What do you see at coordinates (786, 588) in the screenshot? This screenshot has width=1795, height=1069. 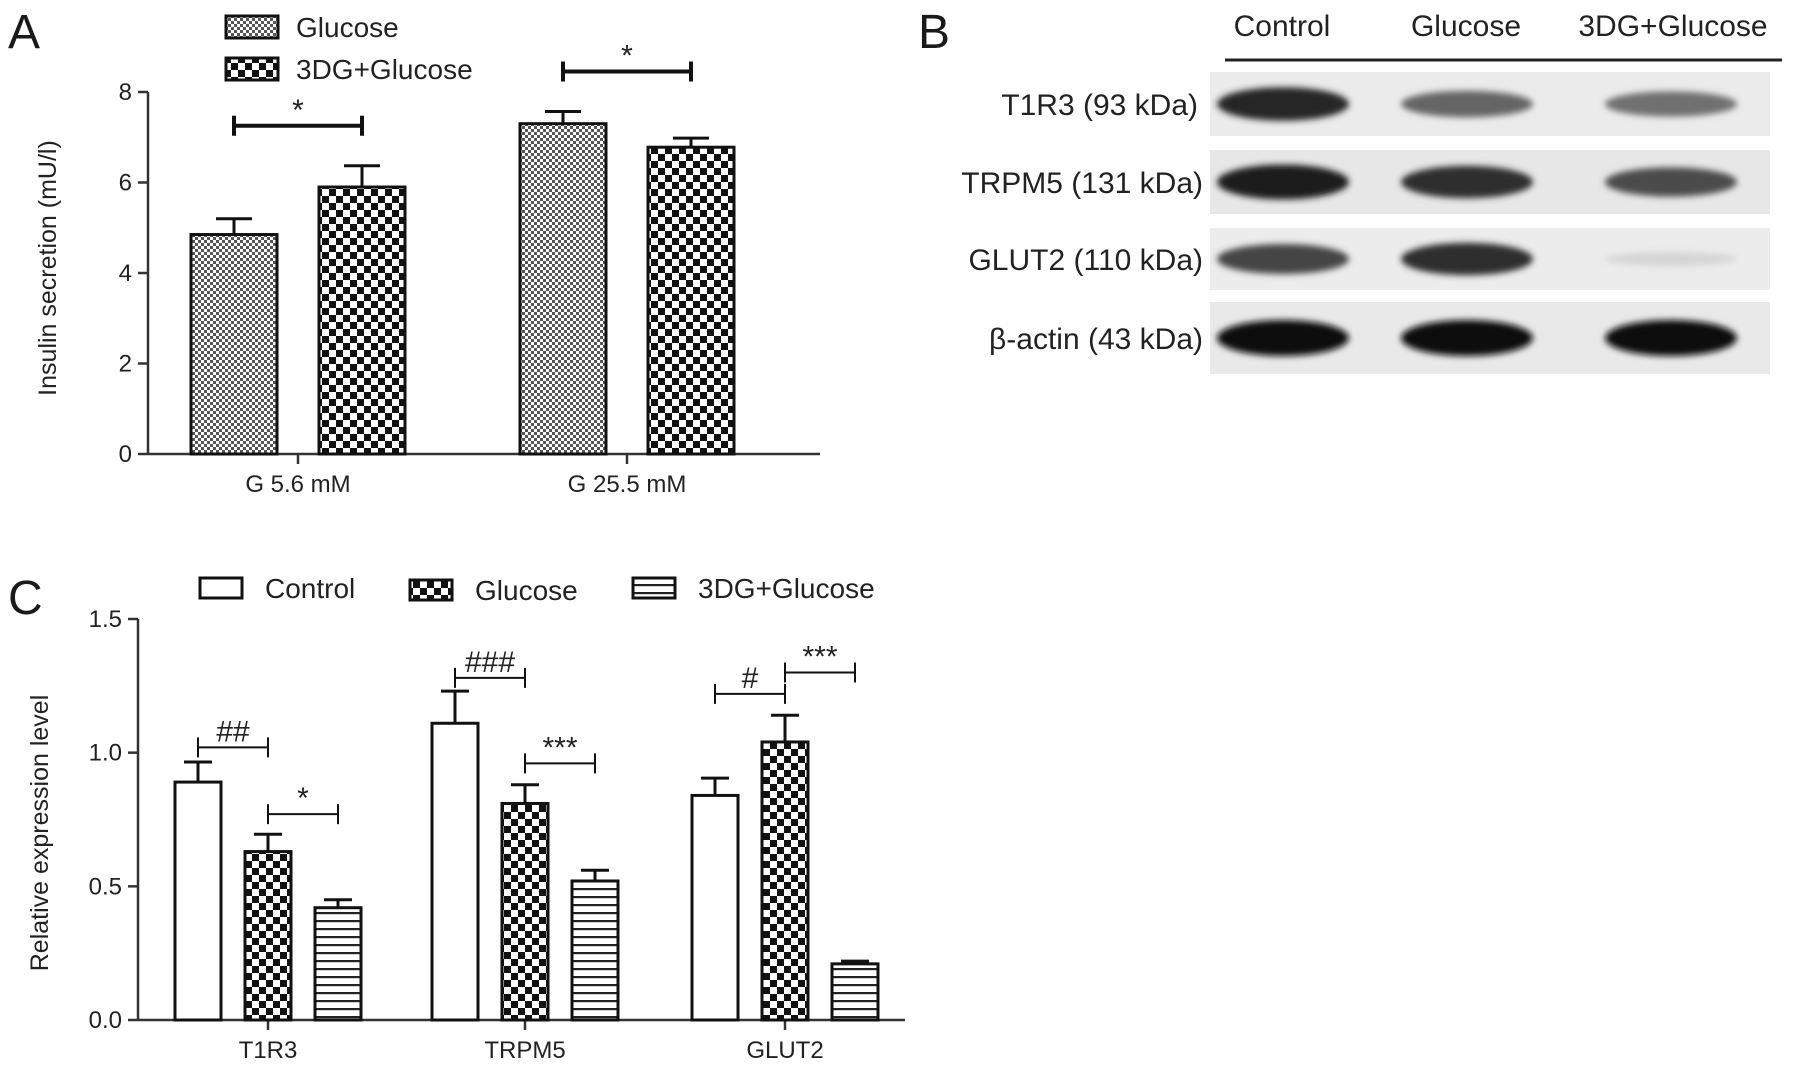 I see `legend-label-3dg-glucose-c: 3DG+Glucose` at bounding box center [786, 588].